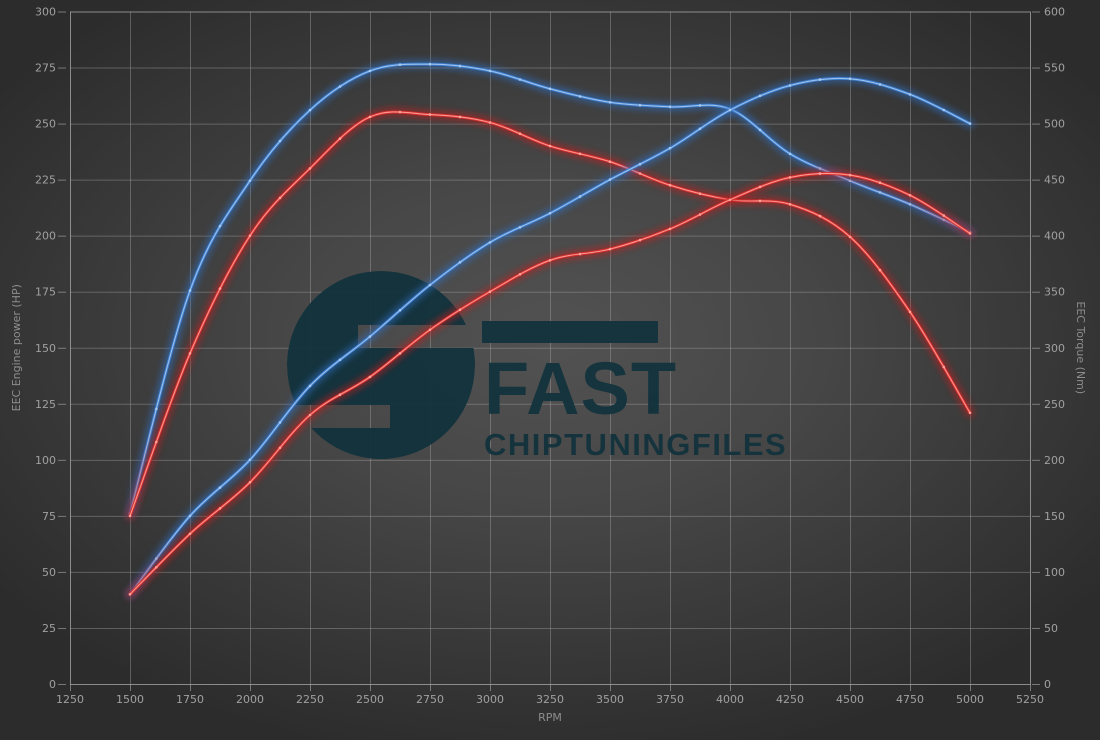  Describe the element at coordinates (370, 699) in the screenshot. I see `x-tick-label: 2500` at that location.